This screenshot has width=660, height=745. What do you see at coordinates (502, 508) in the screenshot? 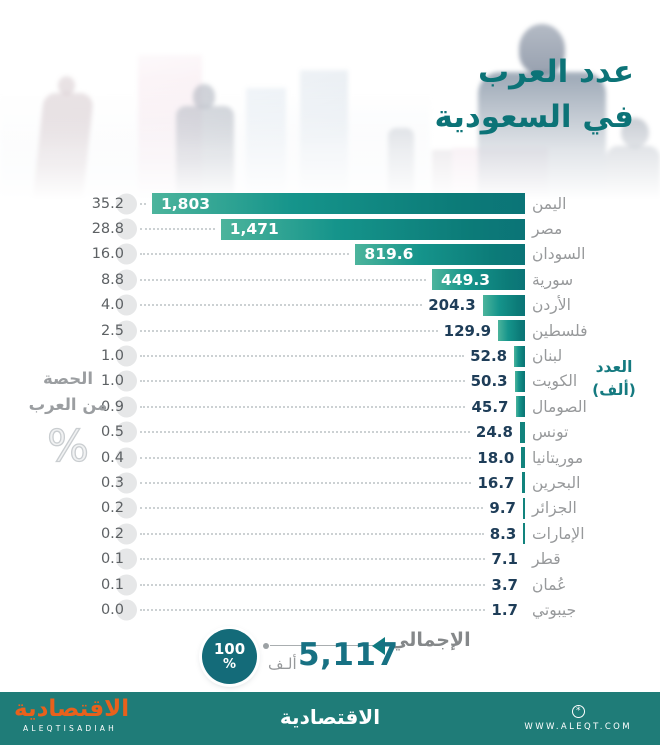
I see `bar-value-label: 9.7` at bounding box center [502, 508].